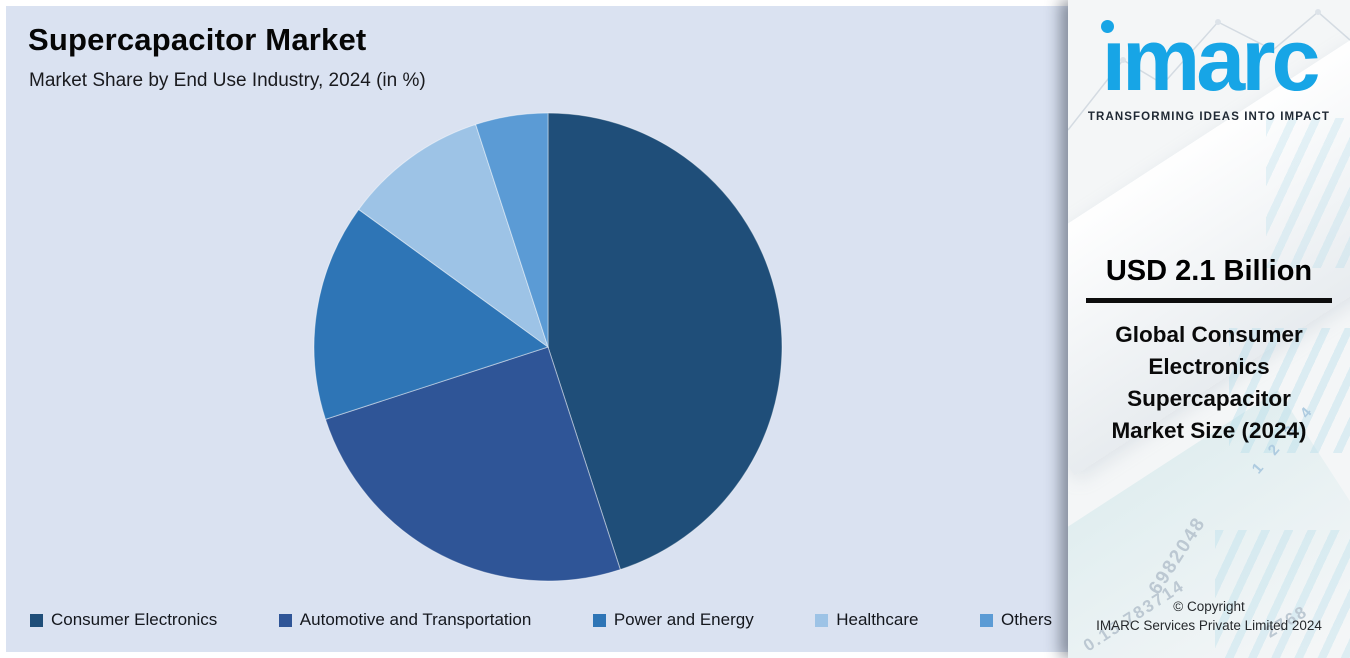  I want to click on imarc-logo: ımarc, so click(1211, 59).